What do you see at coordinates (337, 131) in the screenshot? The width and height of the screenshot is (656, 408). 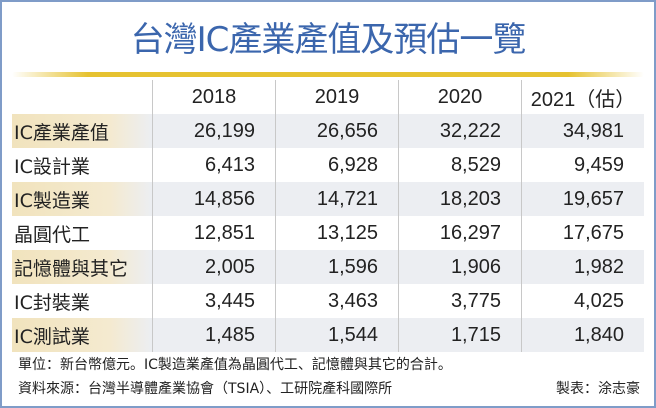 I see `table-cell: 26,656` at bounding box center [337, 131].